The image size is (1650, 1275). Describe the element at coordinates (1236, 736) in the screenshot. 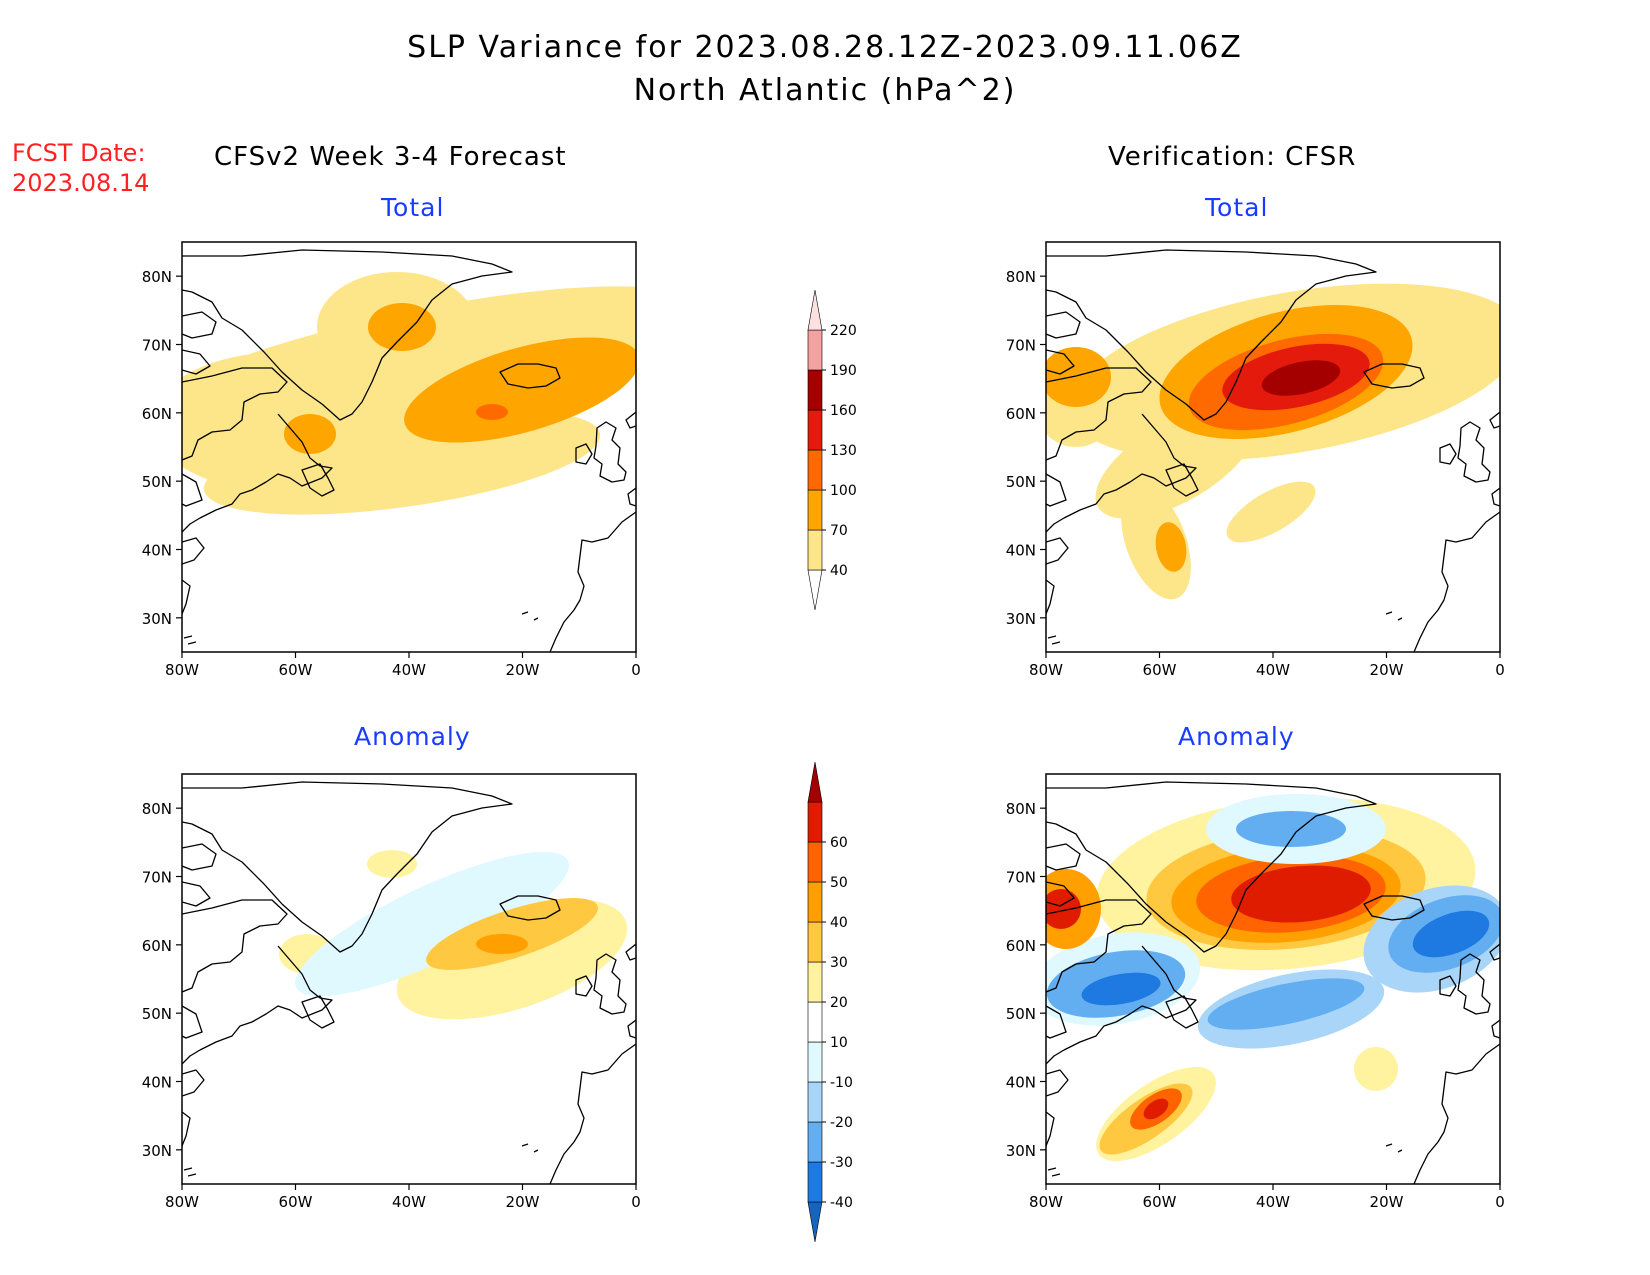

I see `bottom-right-panel-title: Anomaly` at that location.